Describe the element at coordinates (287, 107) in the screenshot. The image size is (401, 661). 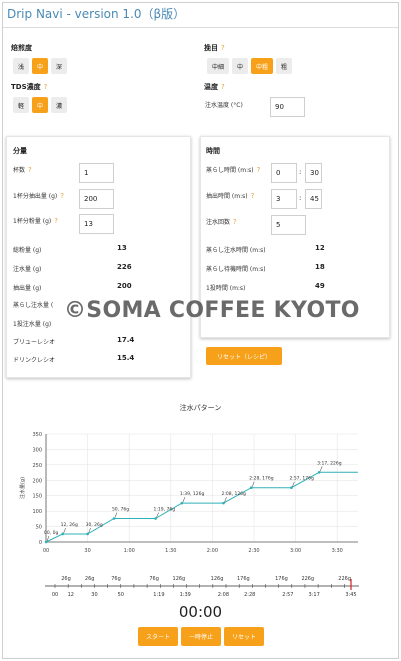
I see `water-temp-input: 90` at that location.